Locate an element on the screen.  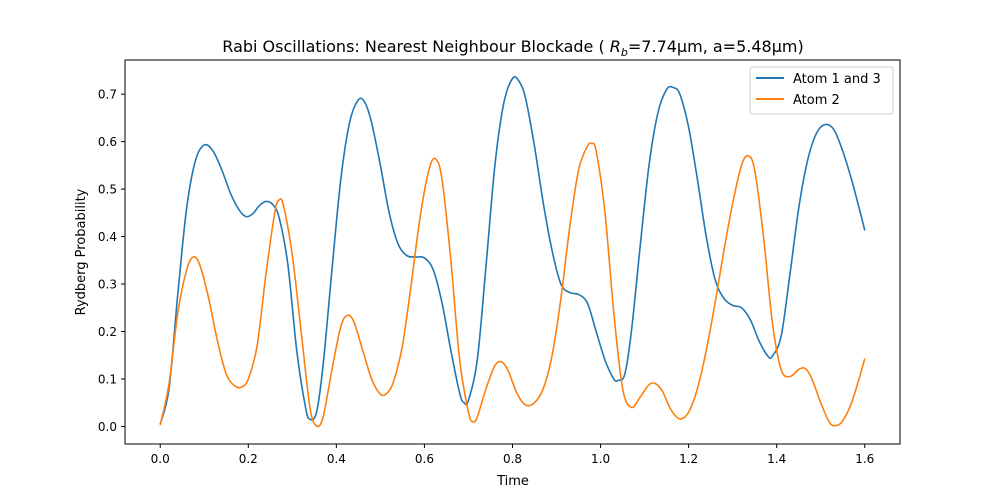
y-tick-label: 0.0 is located at coordinates (107, 427).